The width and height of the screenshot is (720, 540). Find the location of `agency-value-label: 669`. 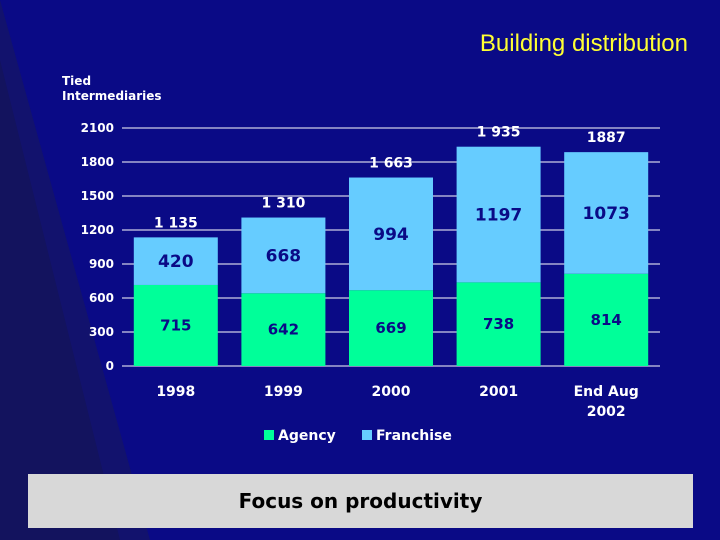

agency-value-label: 669 is located at coordinates (390, 328).